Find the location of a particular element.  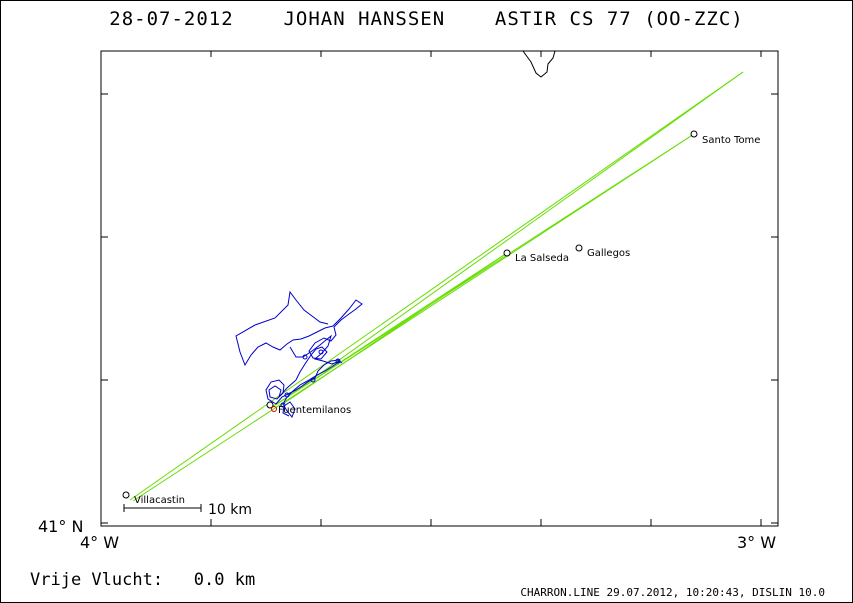

place-la-salseda: La Salseda is located at coordinates (536, 256).